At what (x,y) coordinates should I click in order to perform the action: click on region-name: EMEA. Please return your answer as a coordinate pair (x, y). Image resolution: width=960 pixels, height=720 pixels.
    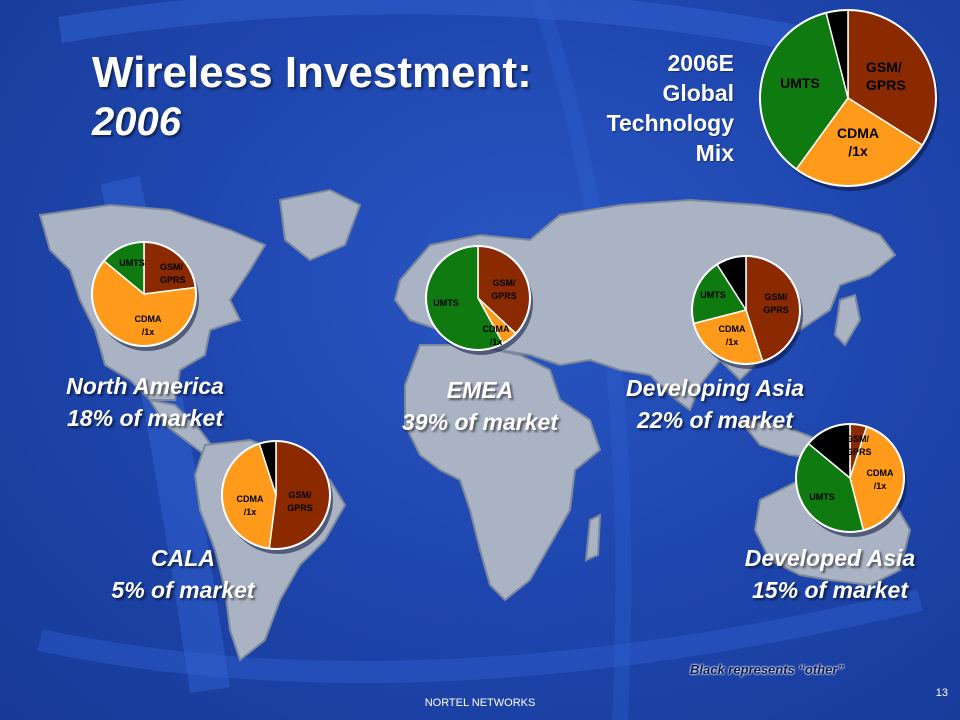
    Looking at the image, I should click on (480, 390).